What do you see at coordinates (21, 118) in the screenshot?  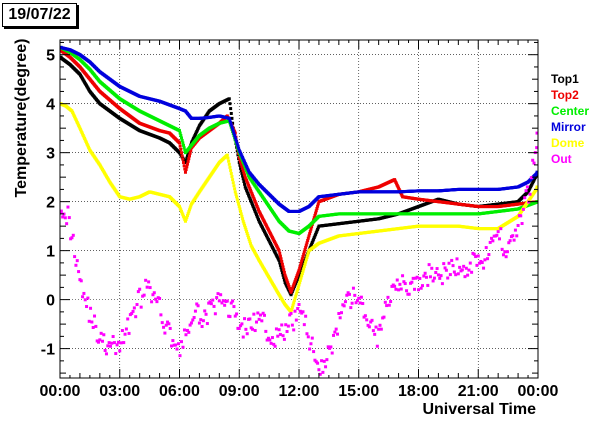 I see `y-axis-title: Temperature(degree)` at bounding box center [21, 118].